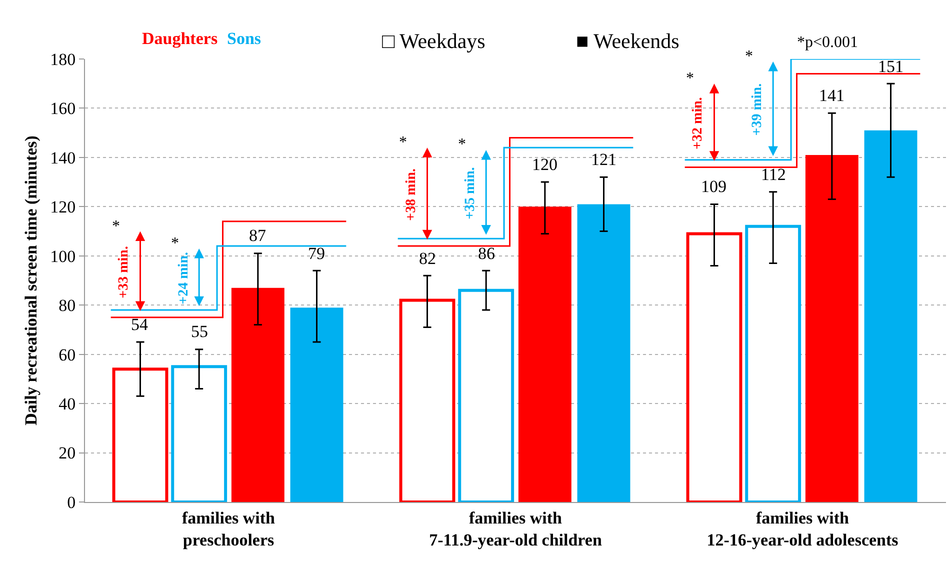 This screenshot has width=951, height=563. I want to click on x-tick-label: families with preschoolers, so click(229, 529).